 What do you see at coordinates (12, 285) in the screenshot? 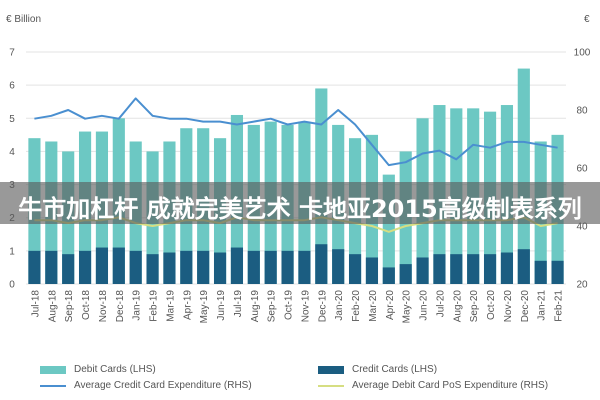
I see `left-tick-label: 0` at bounding box center [12, 285].